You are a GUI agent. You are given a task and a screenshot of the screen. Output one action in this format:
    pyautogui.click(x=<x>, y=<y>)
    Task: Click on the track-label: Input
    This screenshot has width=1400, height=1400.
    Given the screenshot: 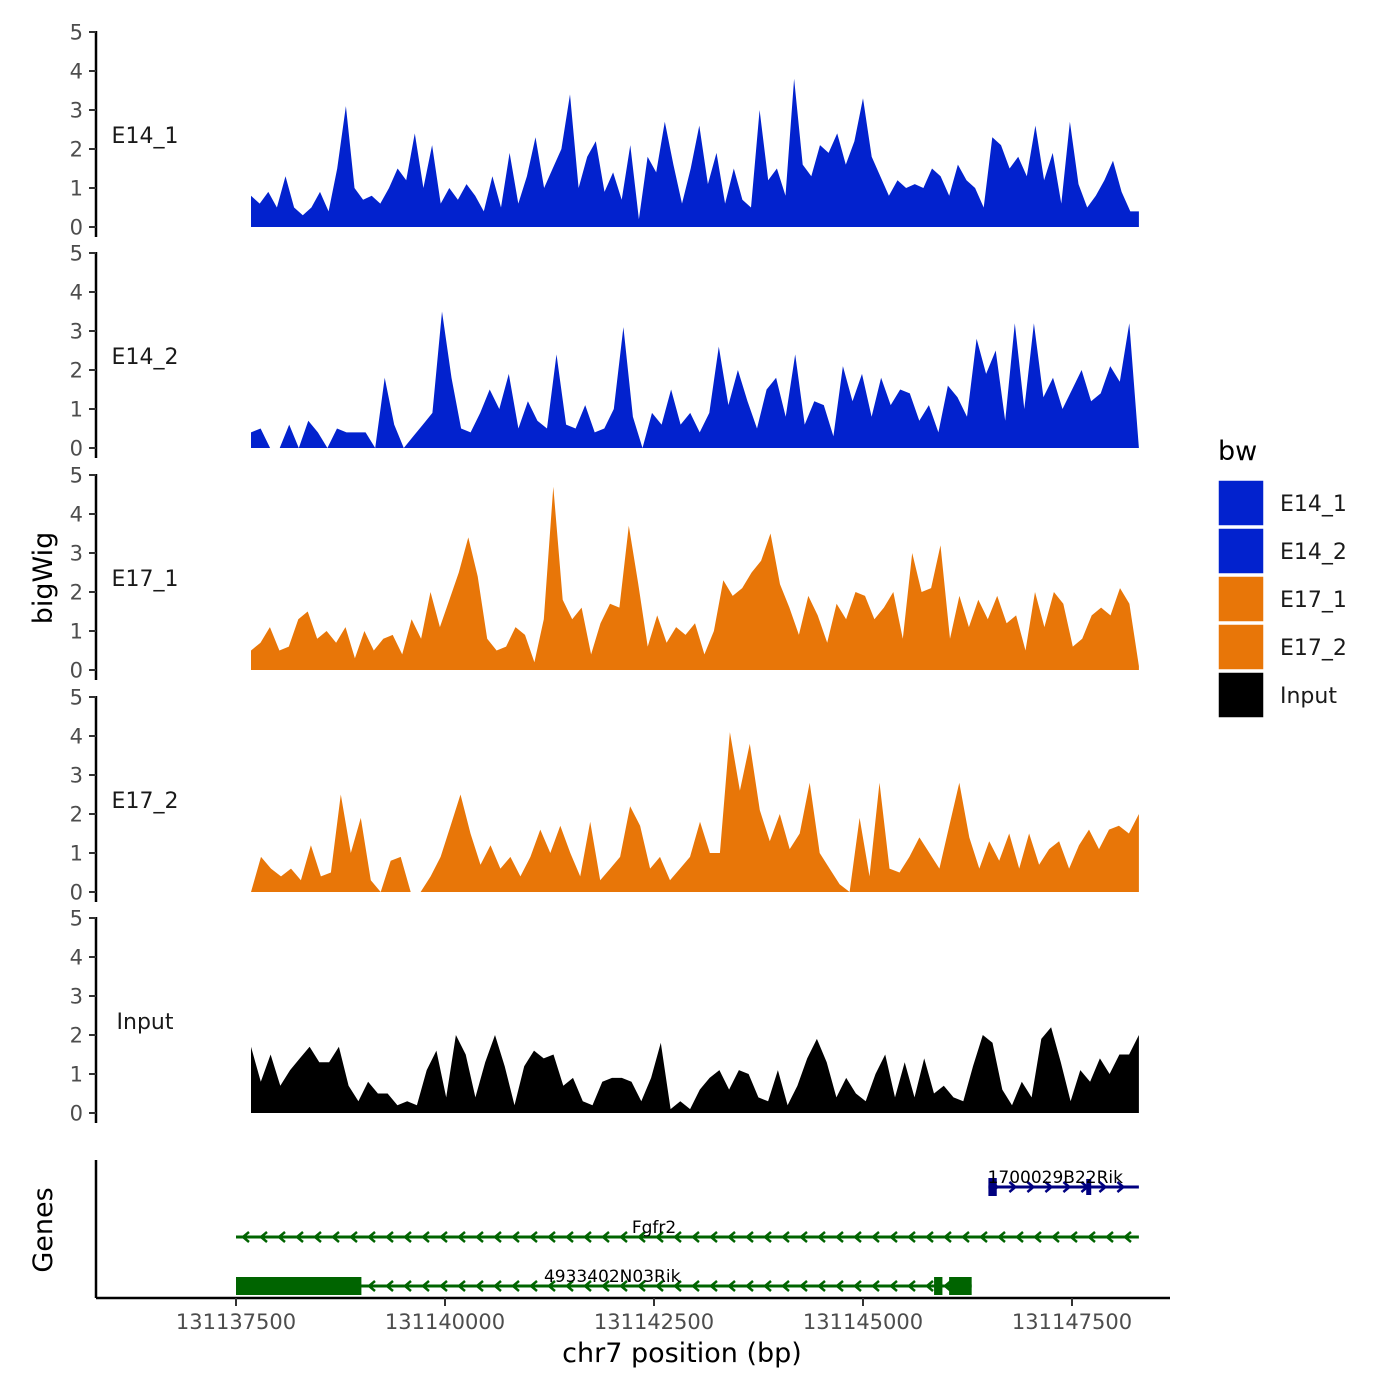 What is the action you would take?
    pyautogui.click(x=145, y=1022)
    